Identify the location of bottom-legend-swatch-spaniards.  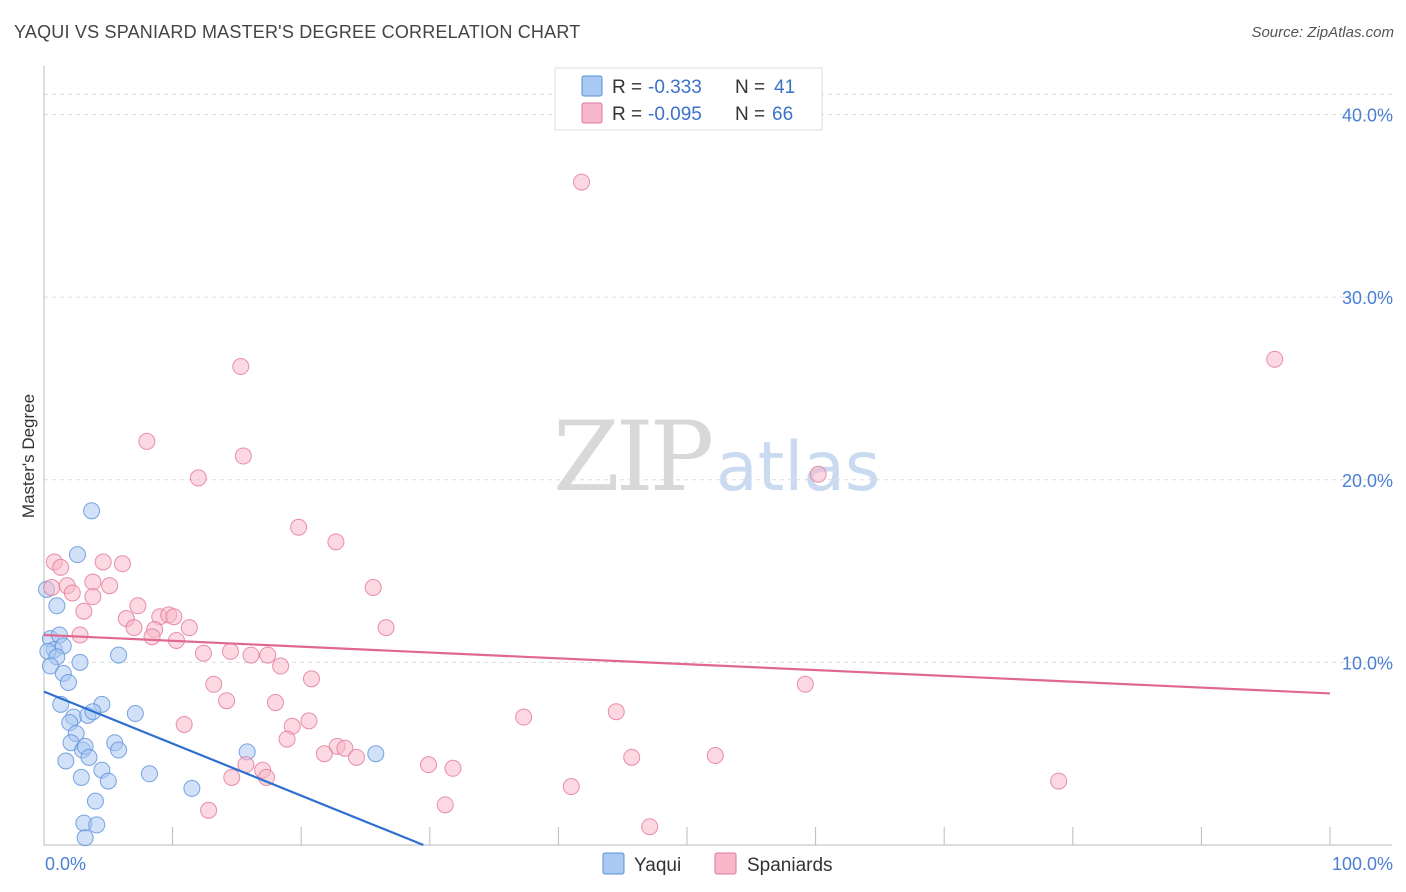
(725, 863).